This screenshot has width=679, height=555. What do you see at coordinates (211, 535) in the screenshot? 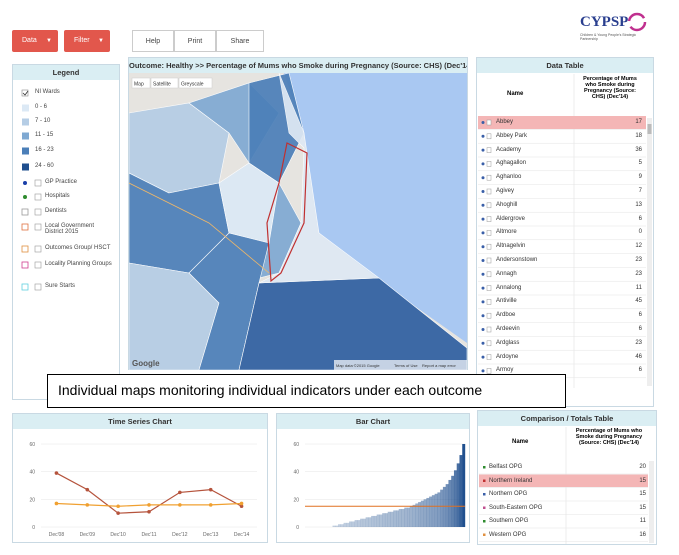
I see `x-tick-label: Dec'13` at bounding box center [211, 535].